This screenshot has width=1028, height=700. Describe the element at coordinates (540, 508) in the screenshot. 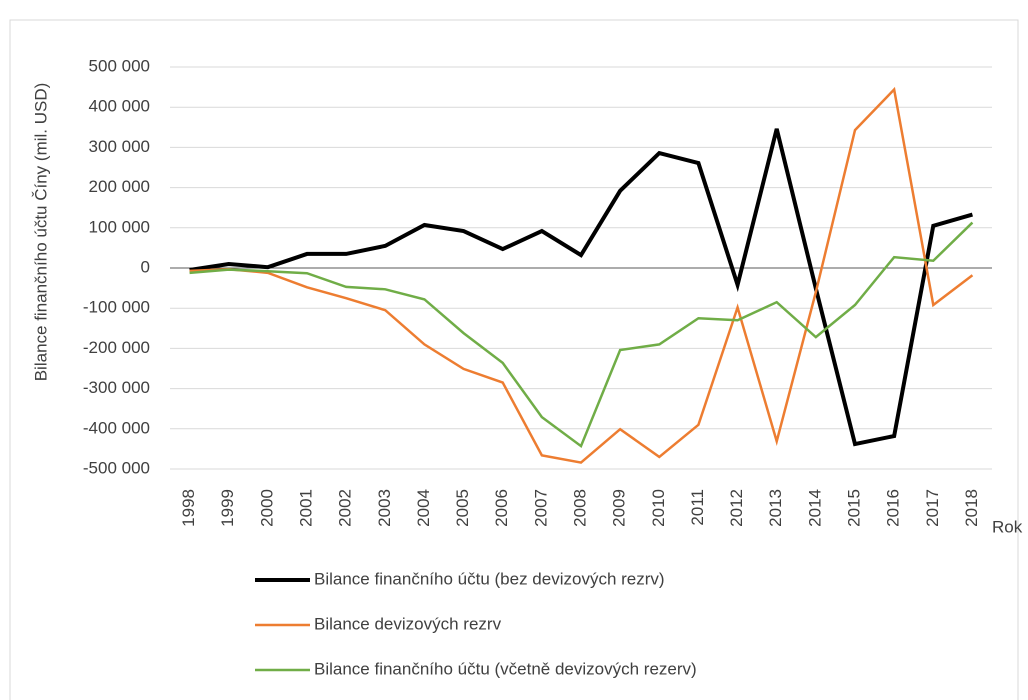

I see `x-tick-label: 2007` at that location.